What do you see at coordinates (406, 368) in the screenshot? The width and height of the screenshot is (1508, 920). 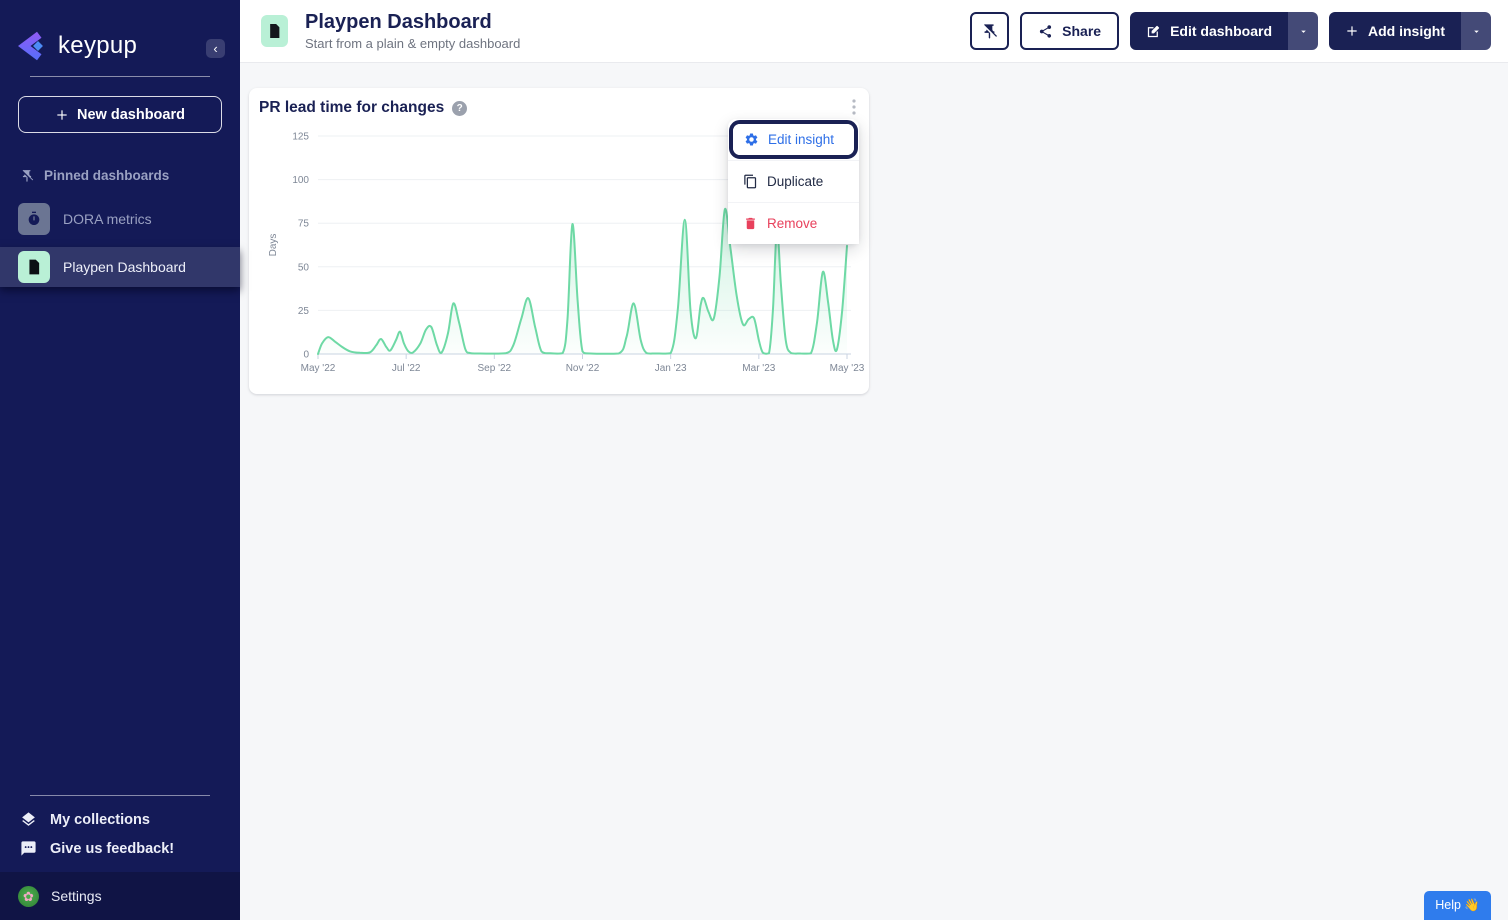 I see `svg-text: Jul '22` at bounding box center [406, 368].